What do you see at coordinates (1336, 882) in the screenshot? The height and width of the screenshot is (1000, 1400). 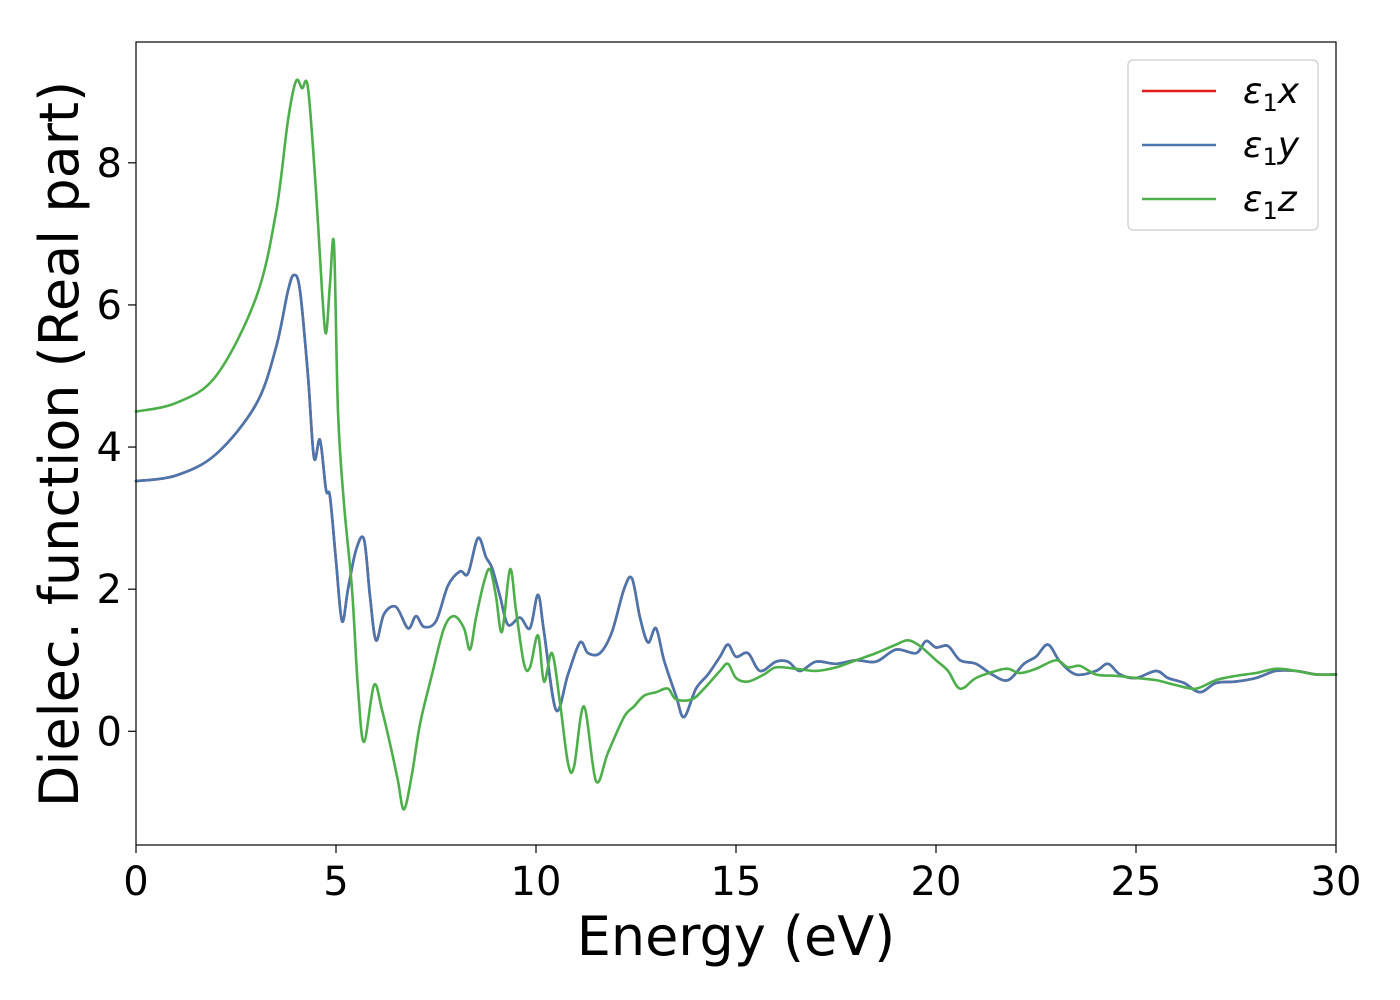 I see `x-tick-label: 30` at bounding box center [1336, 882].